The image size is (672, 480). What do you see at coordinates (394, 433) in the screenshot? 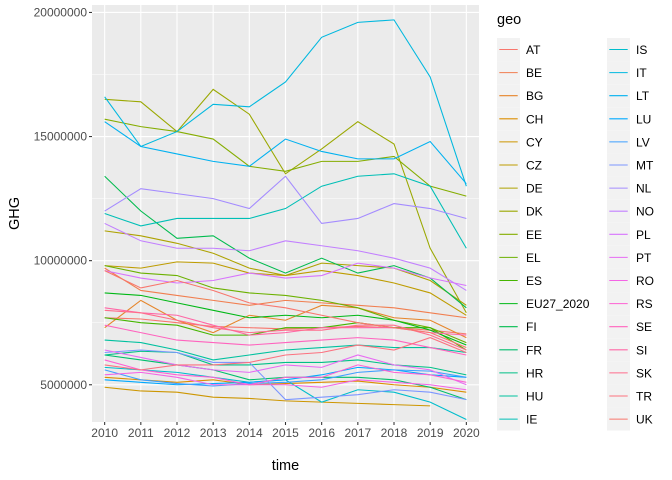
I see `x-tick-label: 2018` at bounding box center [394, 433].